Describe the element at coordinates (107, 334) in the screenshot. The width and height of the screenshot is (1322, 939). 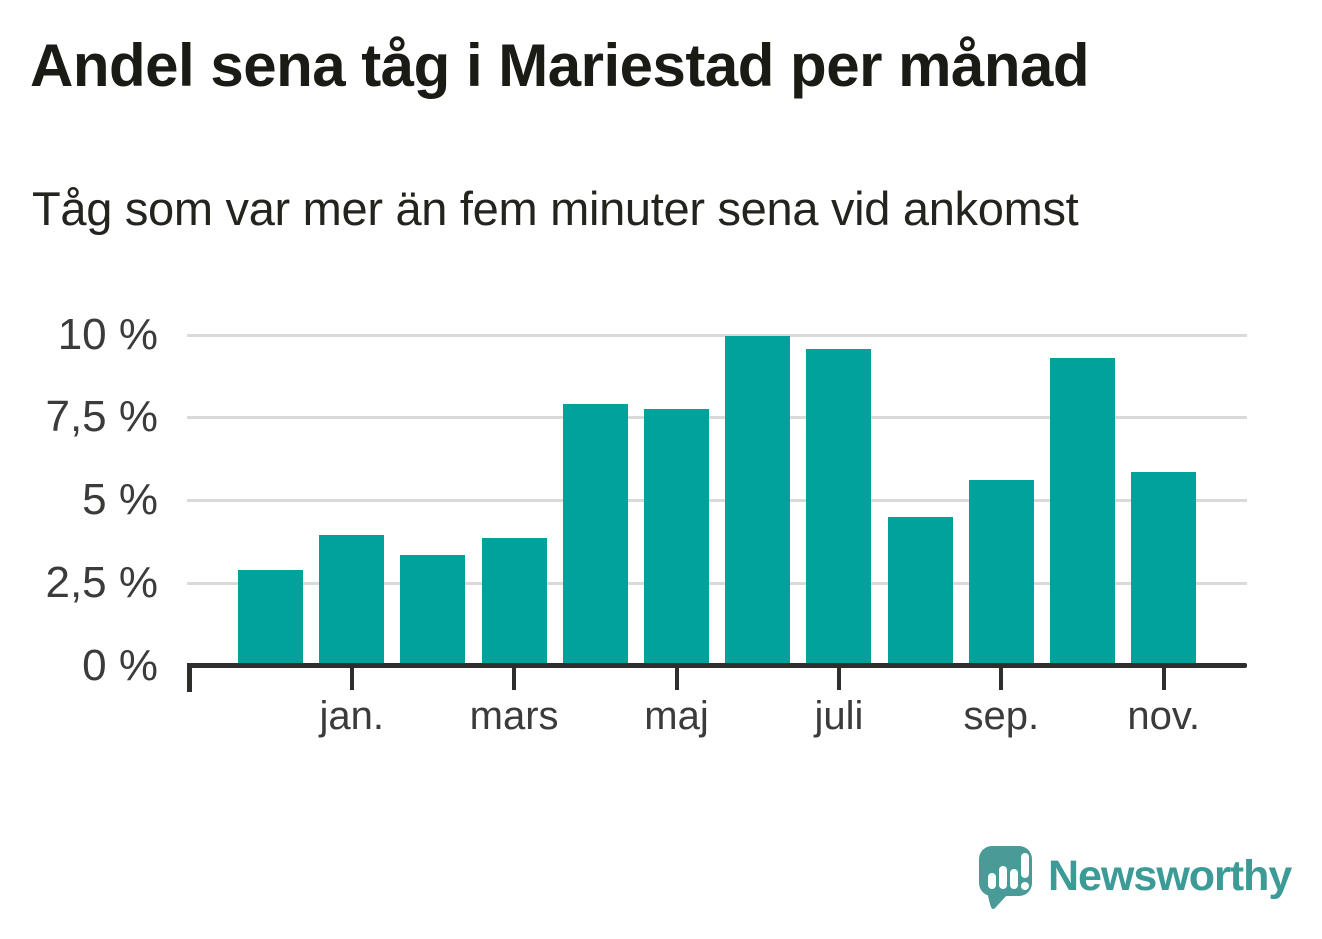
I see `y-axis-tick-label: 10 %` at that location.